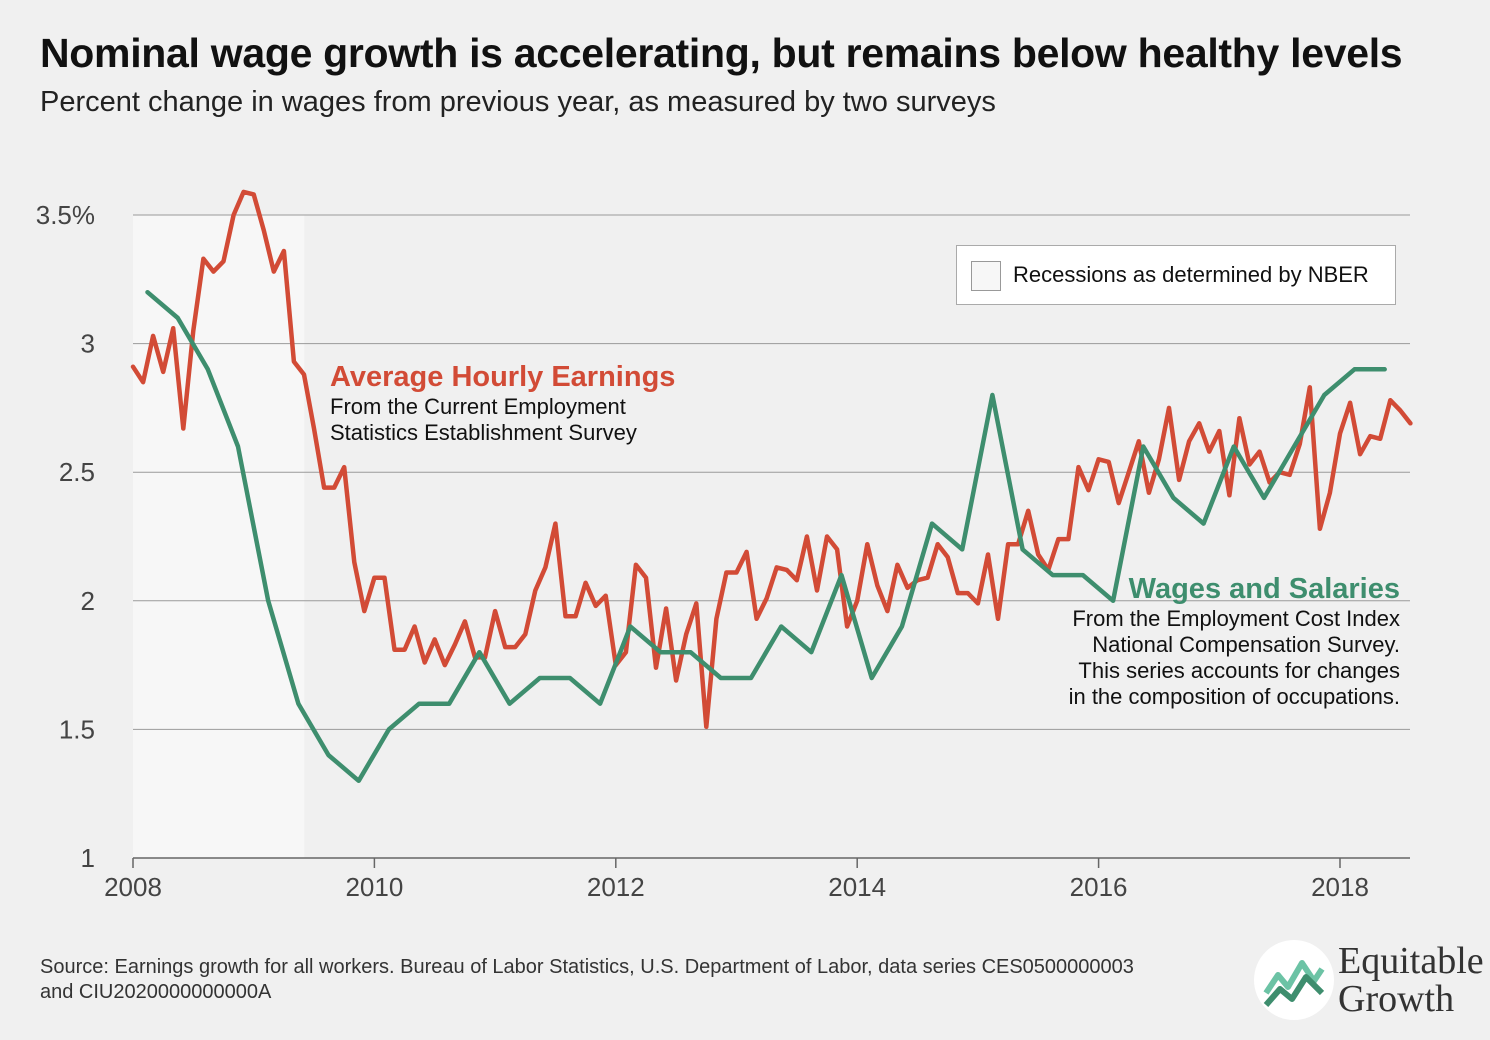  Describe the element at coordinates (88, 601) in the screenshot. I see `y-tick-label: 2` at that location.